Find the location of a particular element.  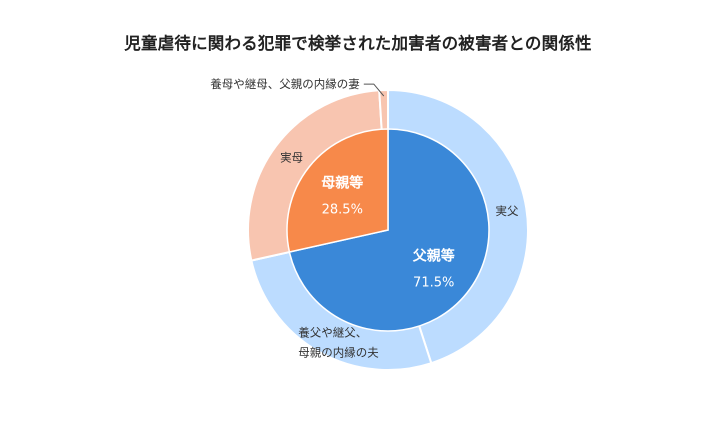

inner-label-2: 母親等 is located at coordinates (342, 182).